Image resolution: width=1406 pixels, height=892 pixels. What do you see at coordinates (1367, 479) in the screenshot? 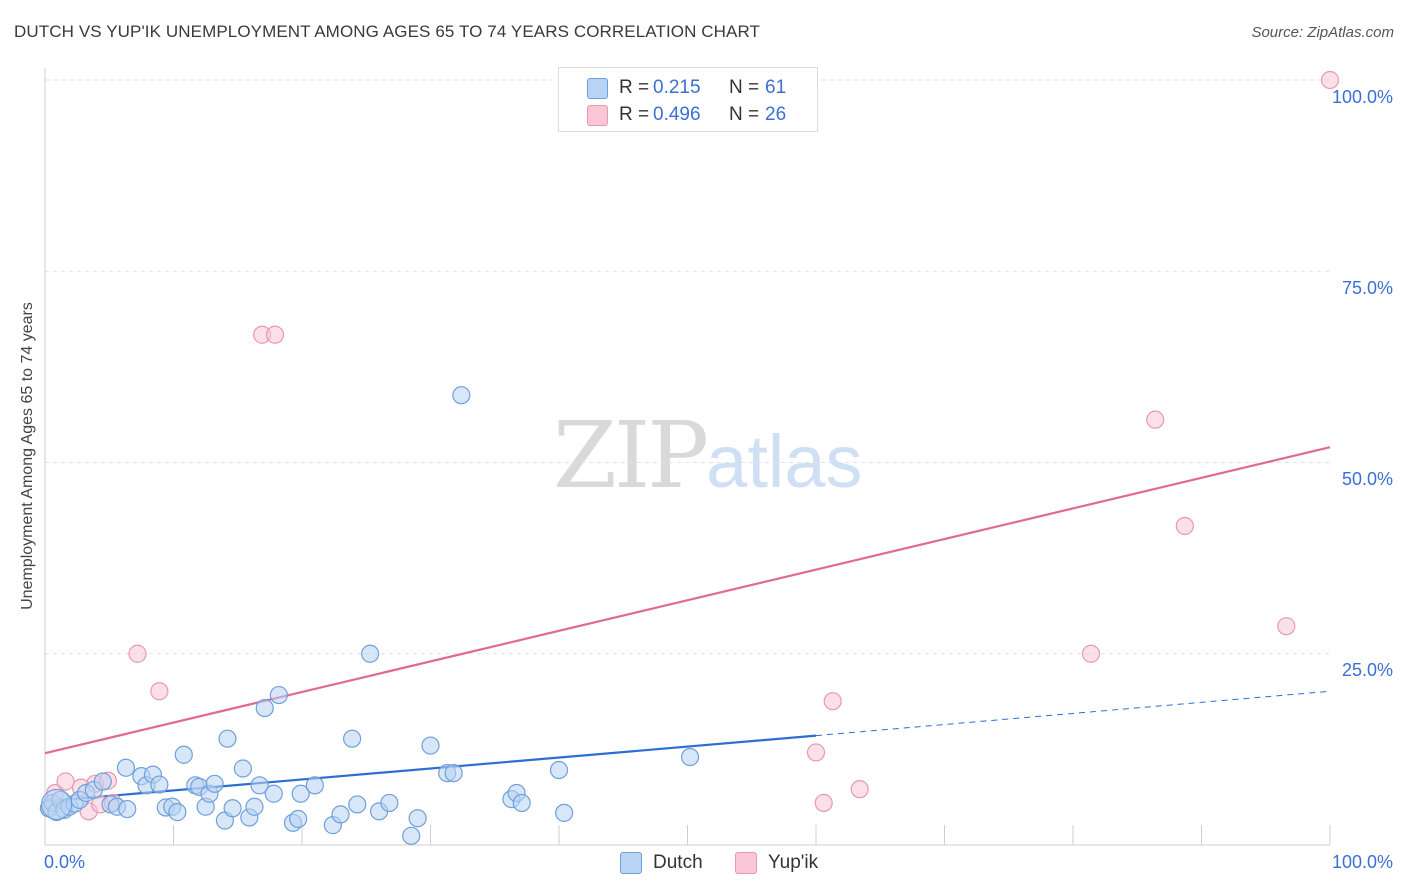
I see `y-tick-label: 50.0%` at bounding box center [1367, 479].